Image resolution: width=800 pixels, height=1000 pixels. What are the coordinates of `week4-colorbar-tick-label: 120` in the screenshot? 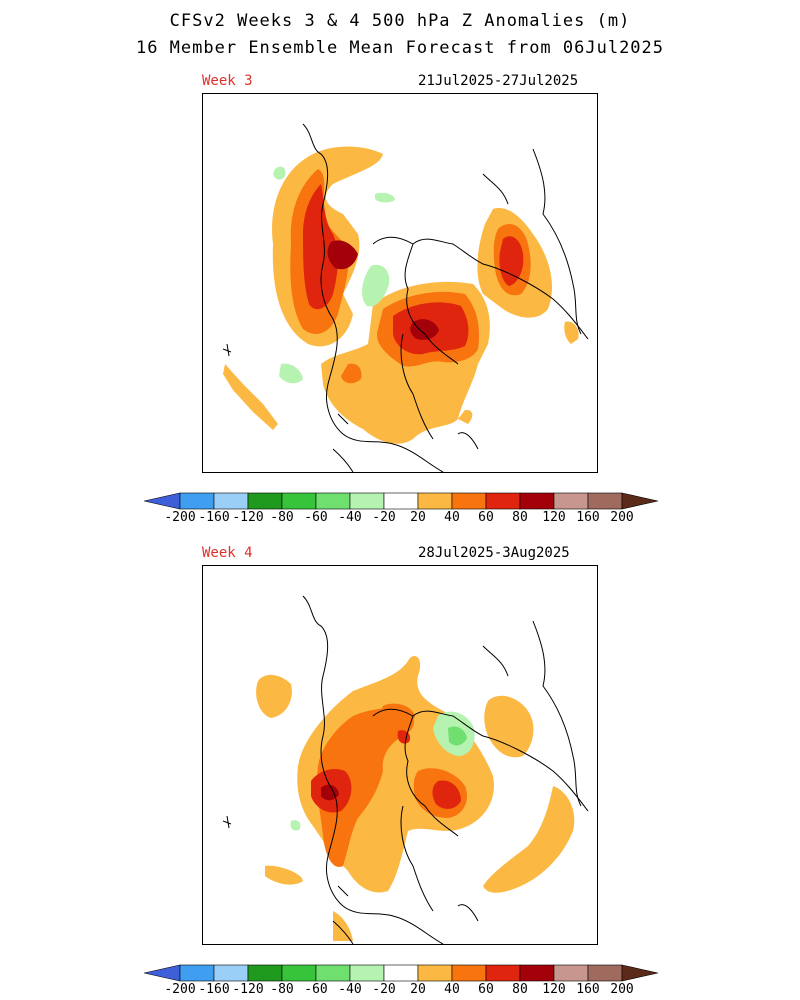 It's located at (554, 989).